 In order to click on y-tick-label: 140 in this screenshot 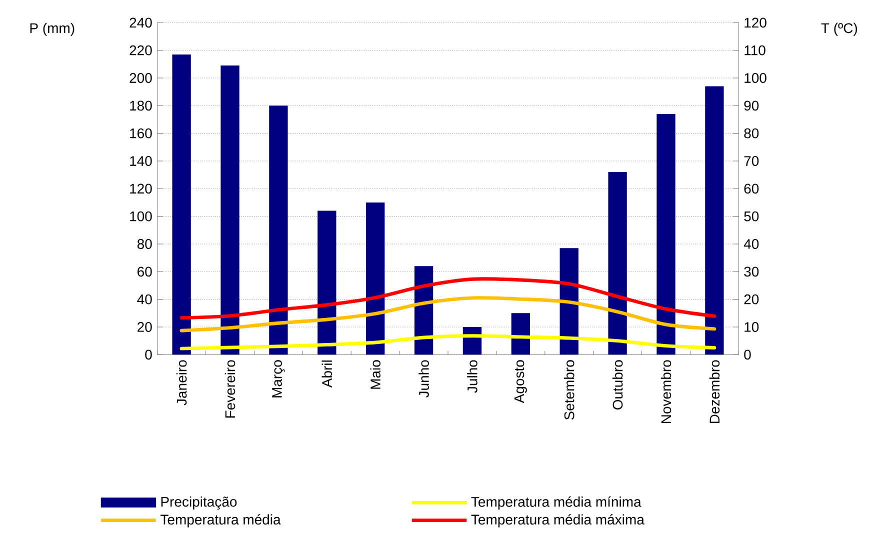, I will do `click(141, 161)`.